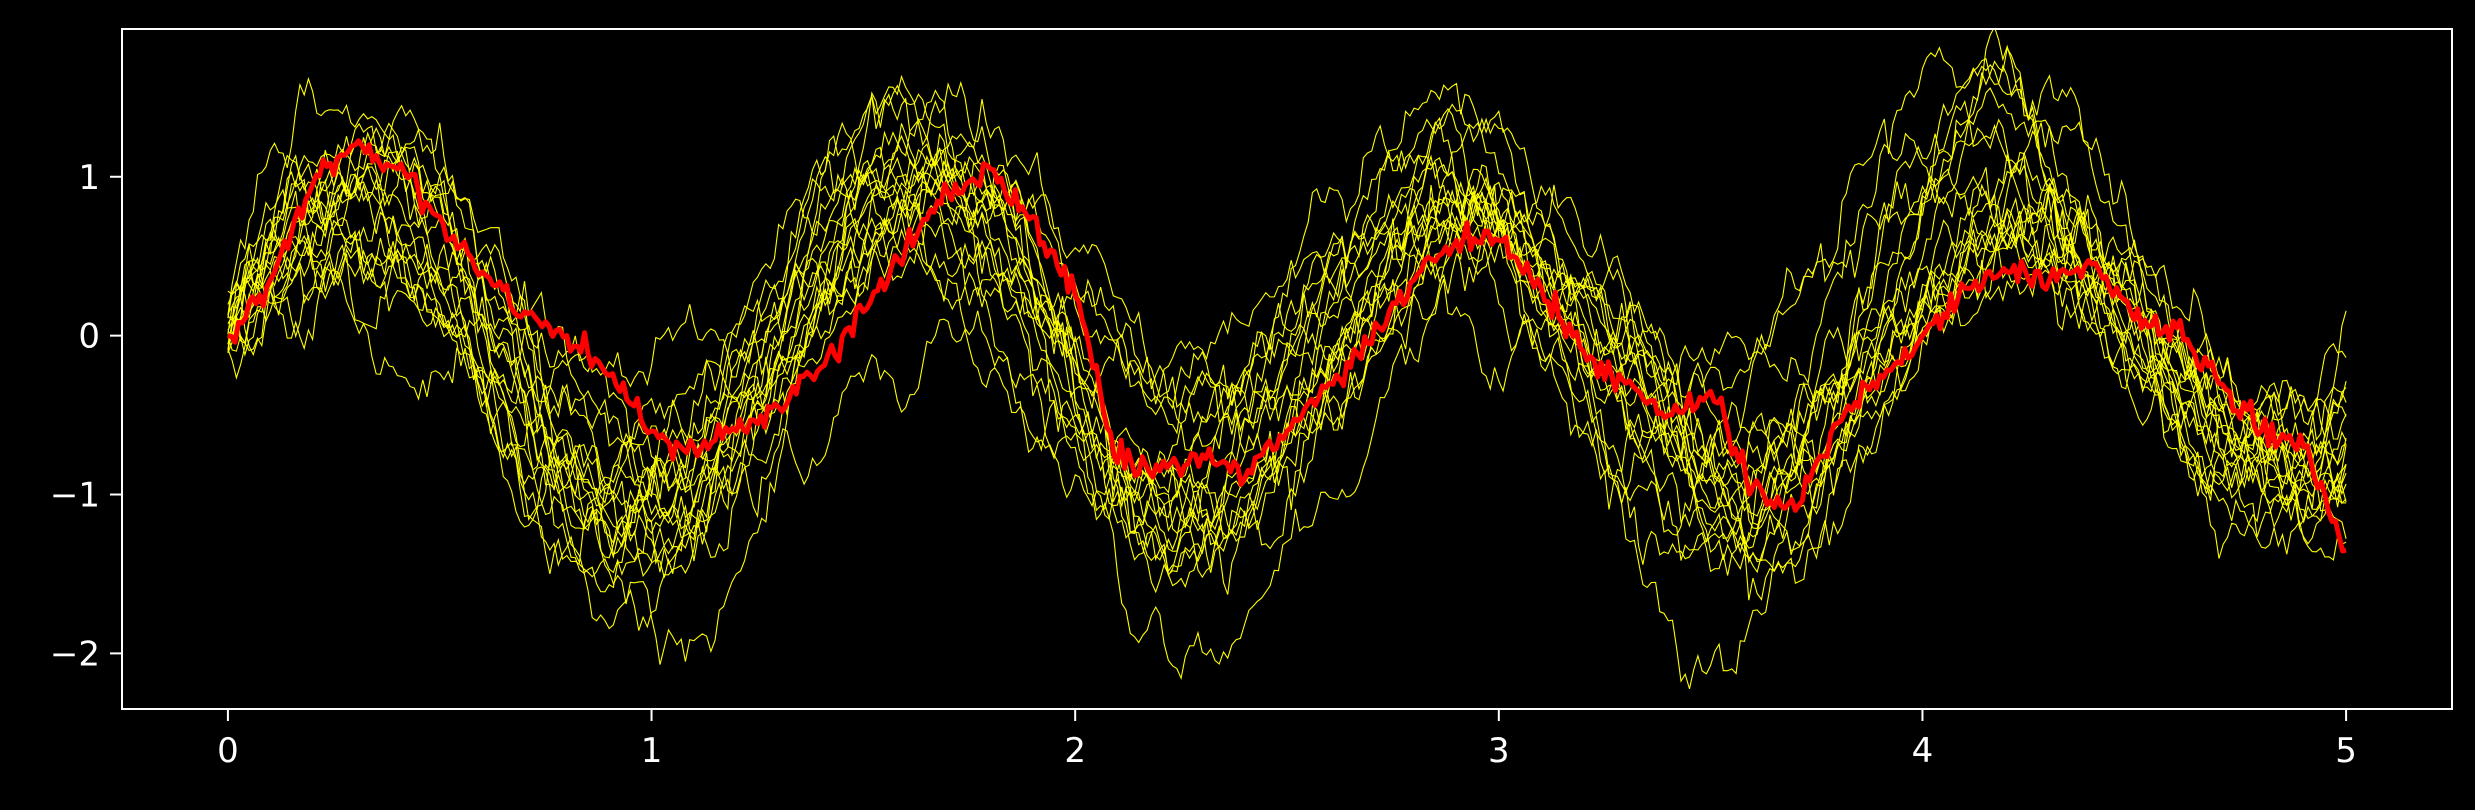 The image size is (2475, 810). I want to click on x-tick-label: 5, so click(2346, 751).